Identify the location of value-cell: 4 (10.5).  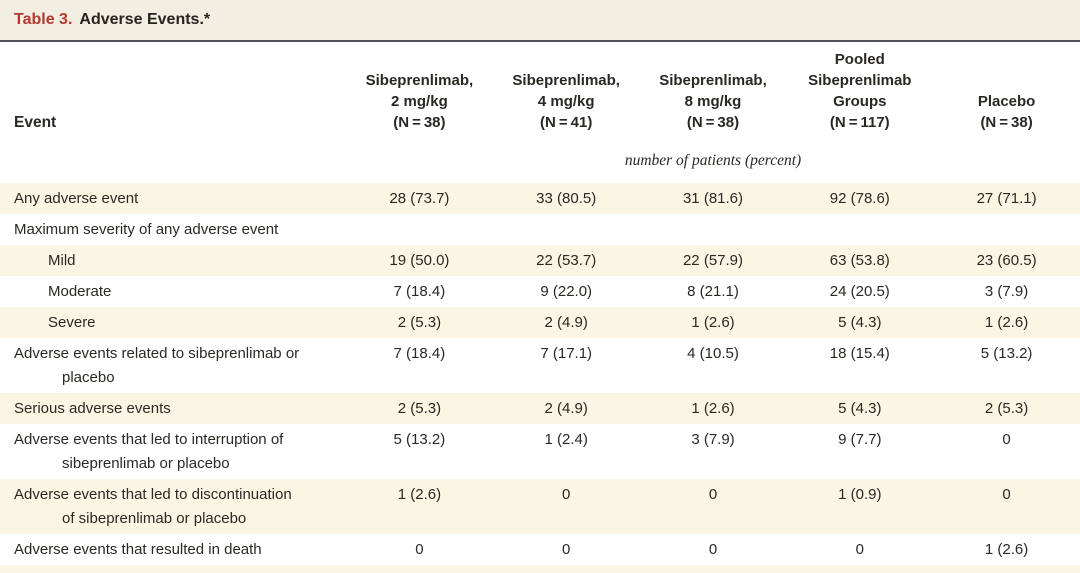
(713, 353).